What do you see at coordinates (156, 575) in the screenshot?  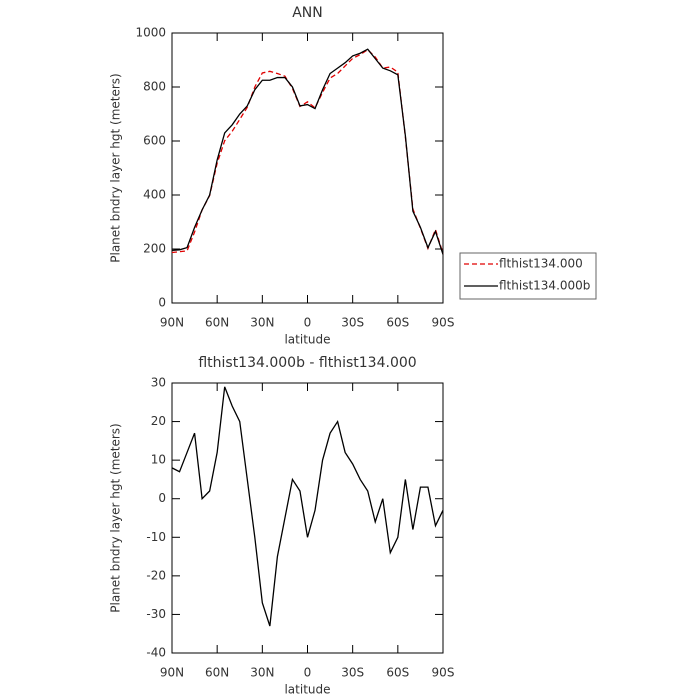 I see `y-tick-label: -20` at bounding box center [156, 575].